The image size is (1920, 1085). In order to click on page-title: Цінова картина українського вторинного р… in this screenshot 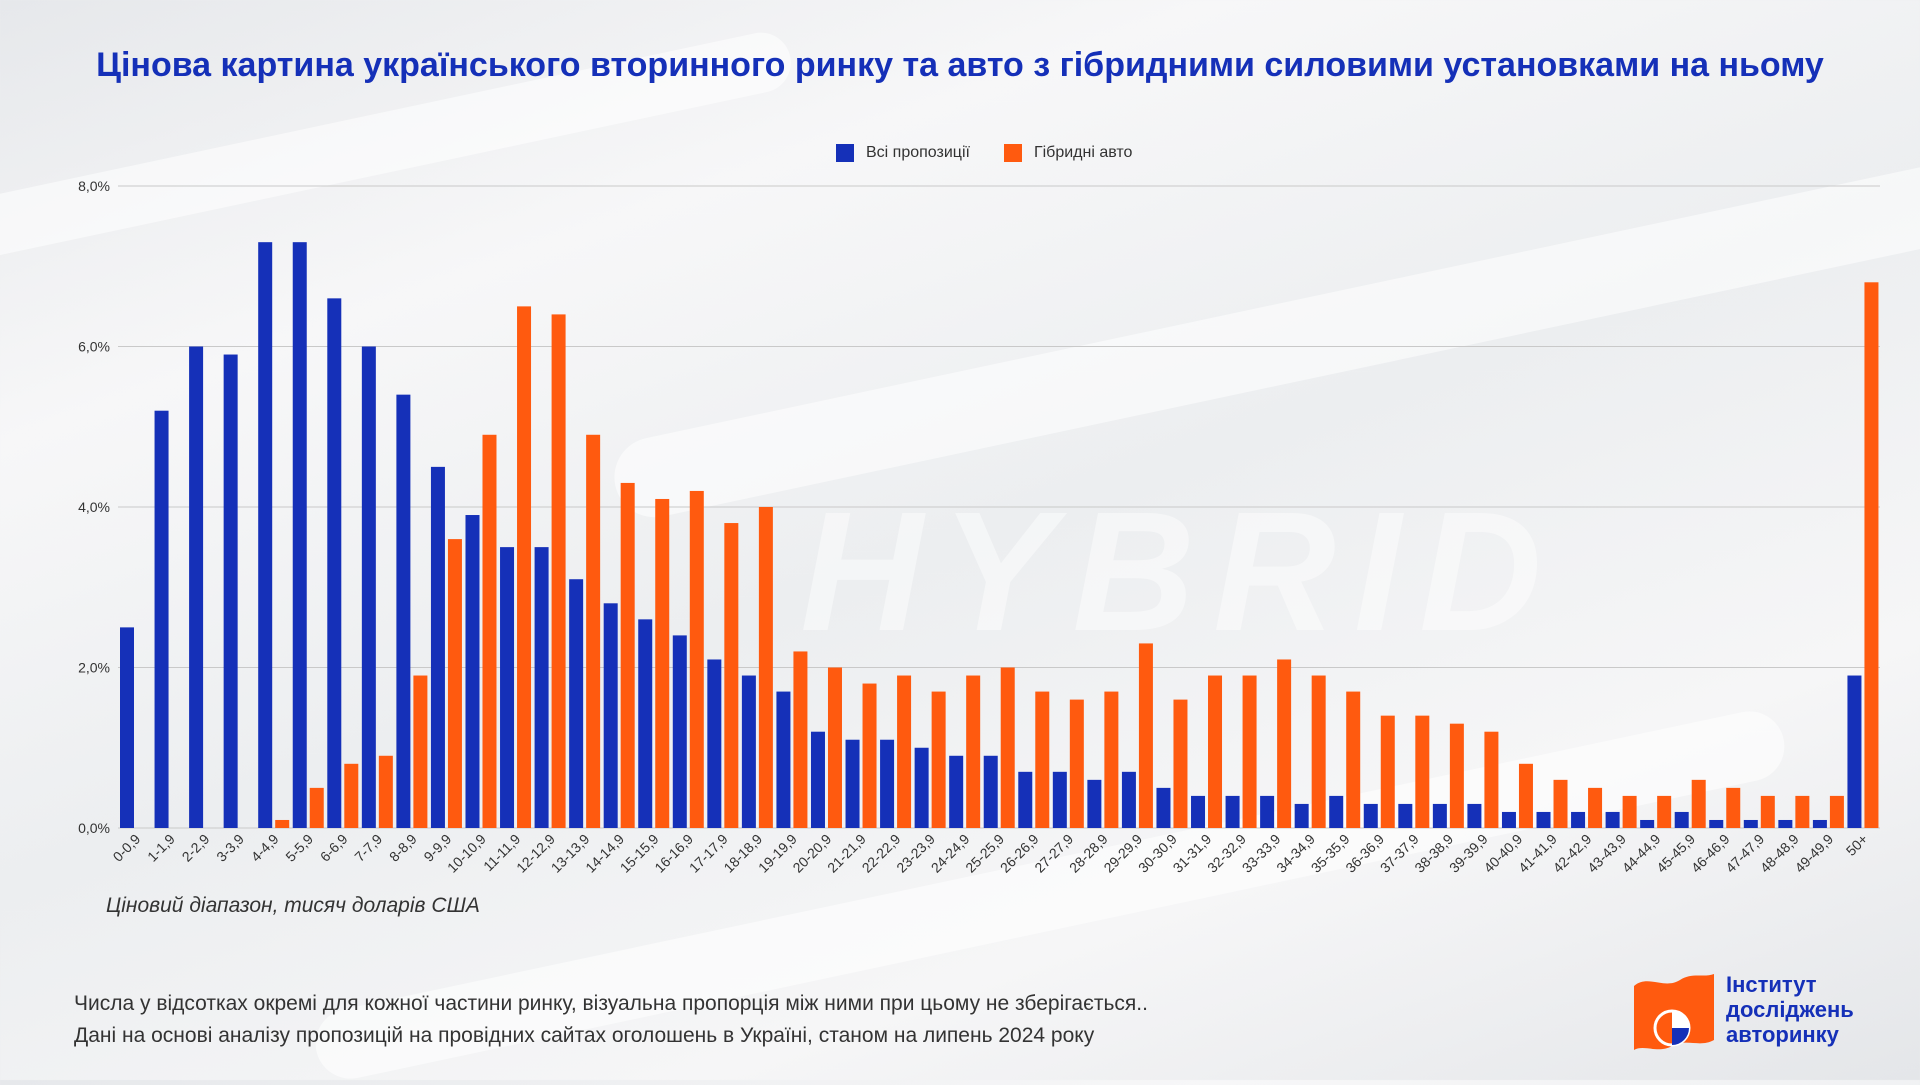, I will do `click(960, 65)`.